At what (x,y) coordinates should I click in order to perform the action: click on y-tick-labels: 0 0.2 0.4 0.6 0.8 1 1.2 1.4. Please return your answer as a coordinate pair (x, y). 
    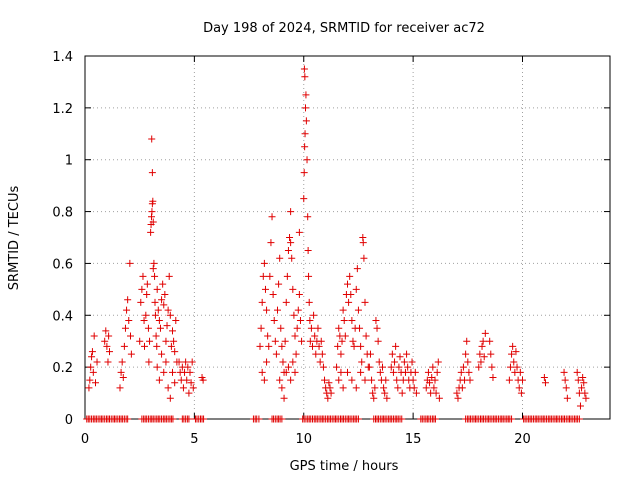
    Looking at the image, I should click on (62, 239).